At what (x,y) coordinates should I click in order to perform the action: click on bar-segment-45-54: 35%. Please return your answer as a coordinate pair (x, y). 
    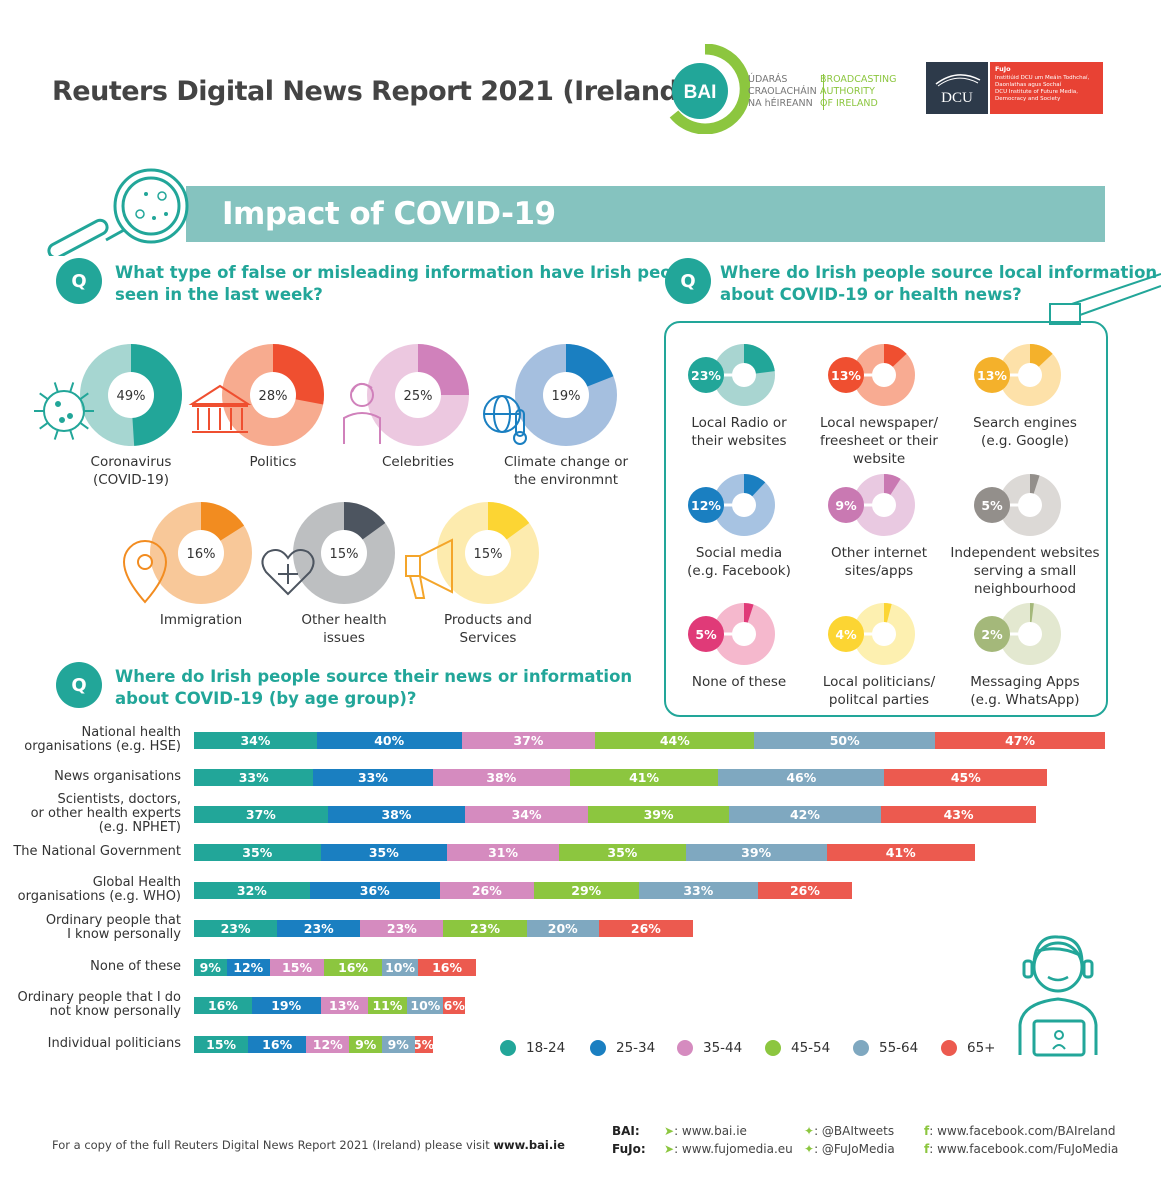
    Looking at the image, I should click on (622, 852).